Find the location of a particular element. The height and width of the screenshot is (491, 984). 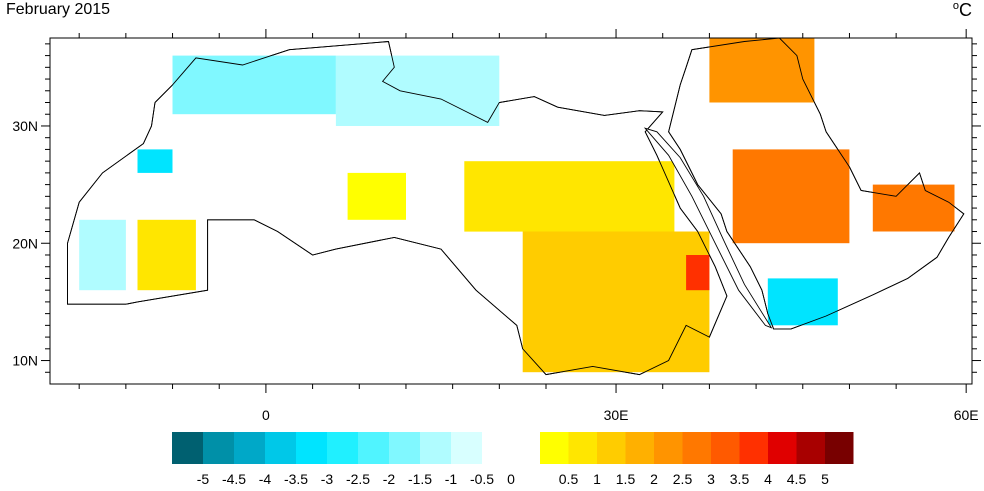

colorbar-label: -3 is located at coordinates (327, 478).